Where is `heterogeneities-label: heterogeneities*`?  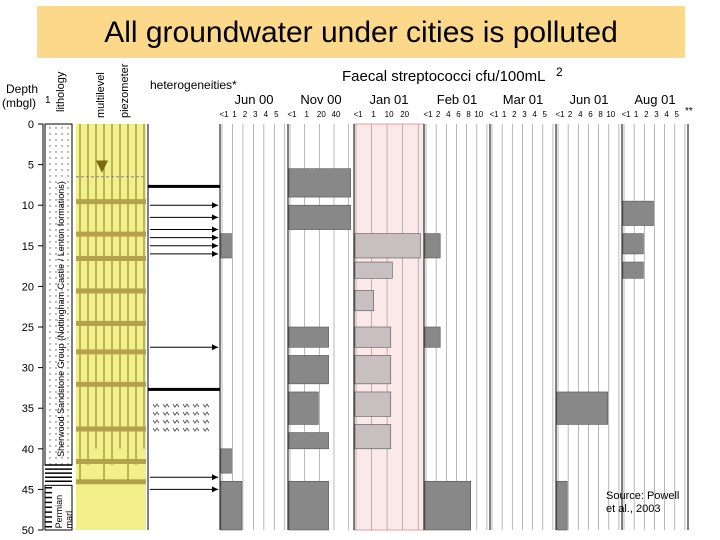 heterogeneities-label: heterogeneities* is located at coordinates (193, 85).